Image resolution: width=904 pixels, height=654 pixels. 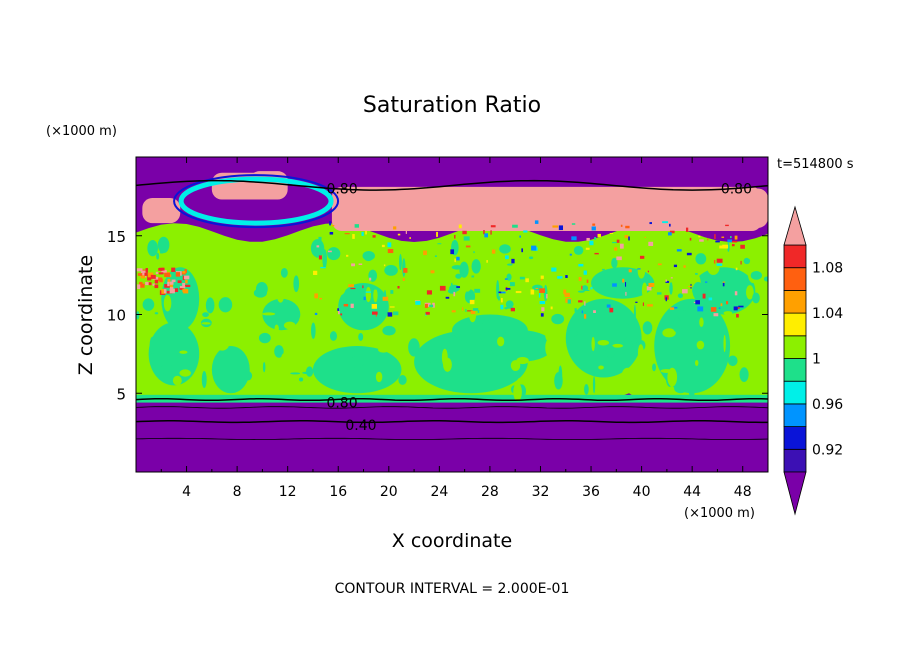 I want to click on contour-label: 0.80, so click(x=341, y=404).